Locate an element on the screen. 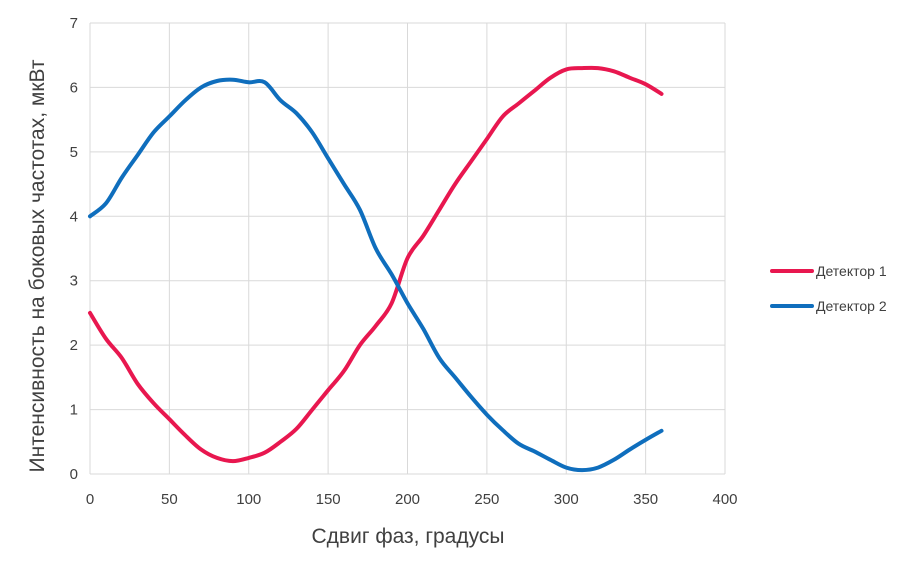 This screenshot has height=577, width=924. x-axis-title: Сдвиг фаз, градусы is located at coordinates (408, 536).